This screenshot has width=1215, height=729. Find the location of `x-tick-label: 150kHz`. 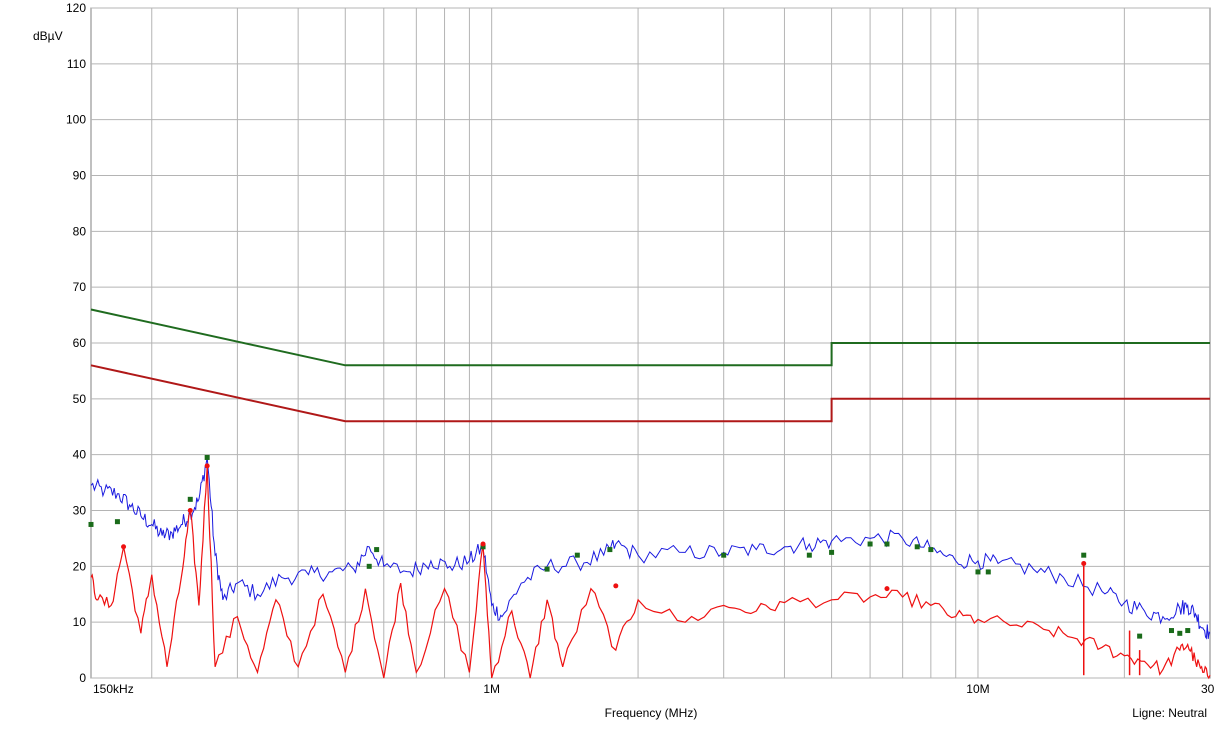

x-tick-label: 150kHz is located at coordinates (113, 689).